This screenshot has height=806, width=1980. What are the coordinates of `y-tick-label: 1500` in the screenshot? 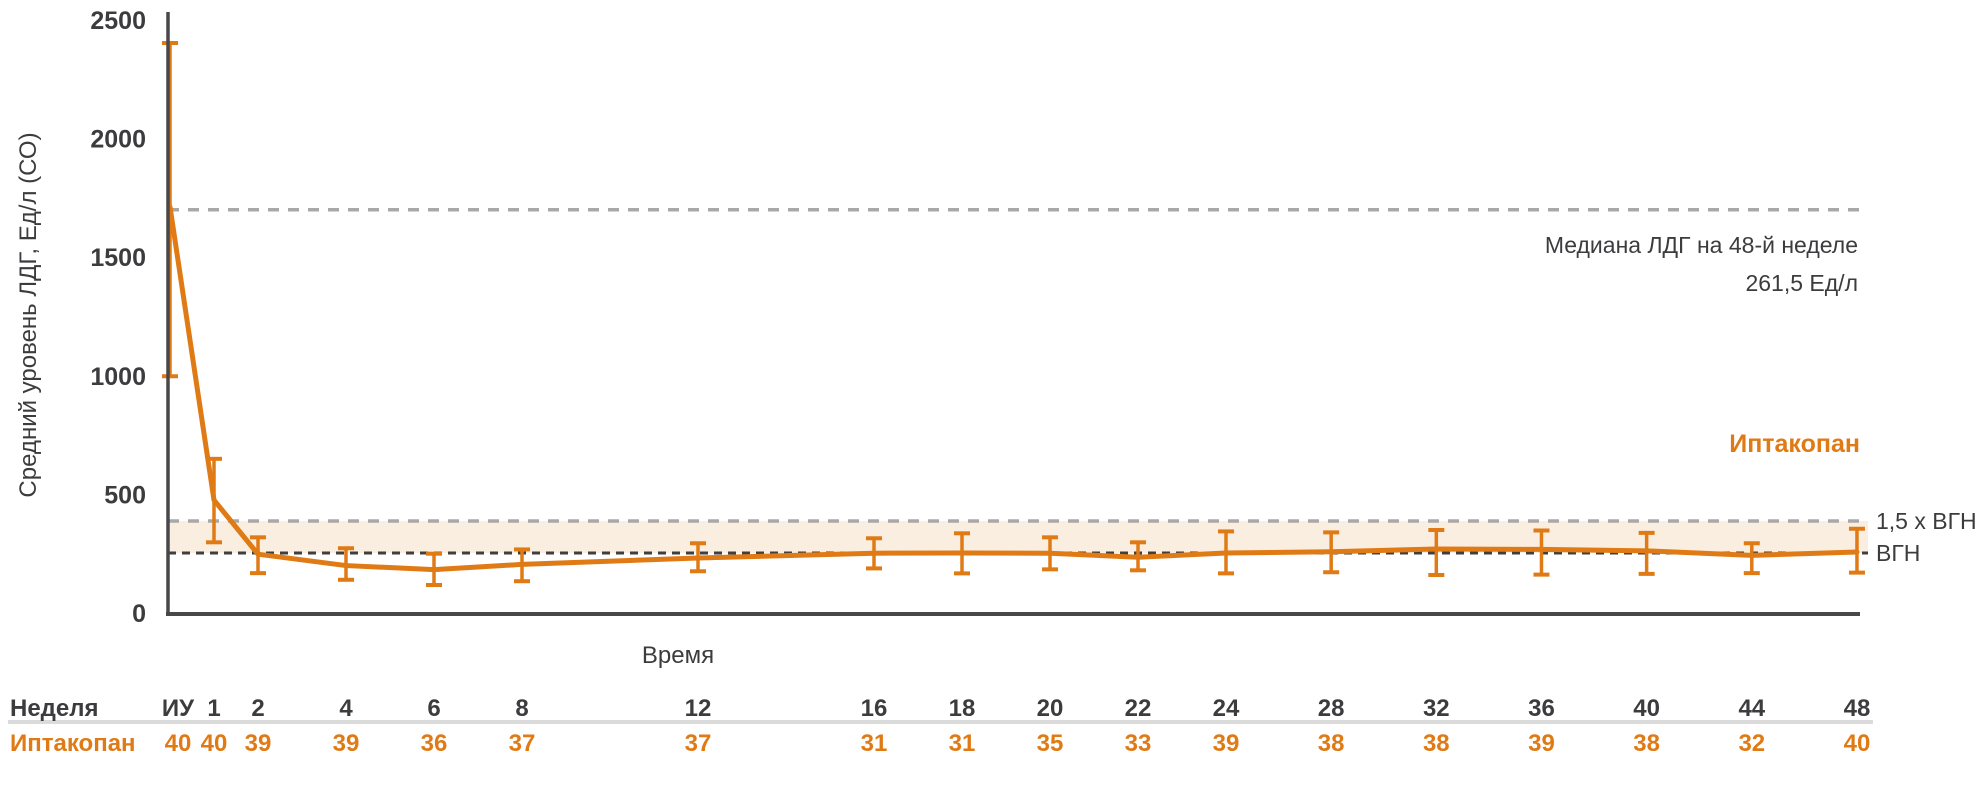 It's located at (118, 258).